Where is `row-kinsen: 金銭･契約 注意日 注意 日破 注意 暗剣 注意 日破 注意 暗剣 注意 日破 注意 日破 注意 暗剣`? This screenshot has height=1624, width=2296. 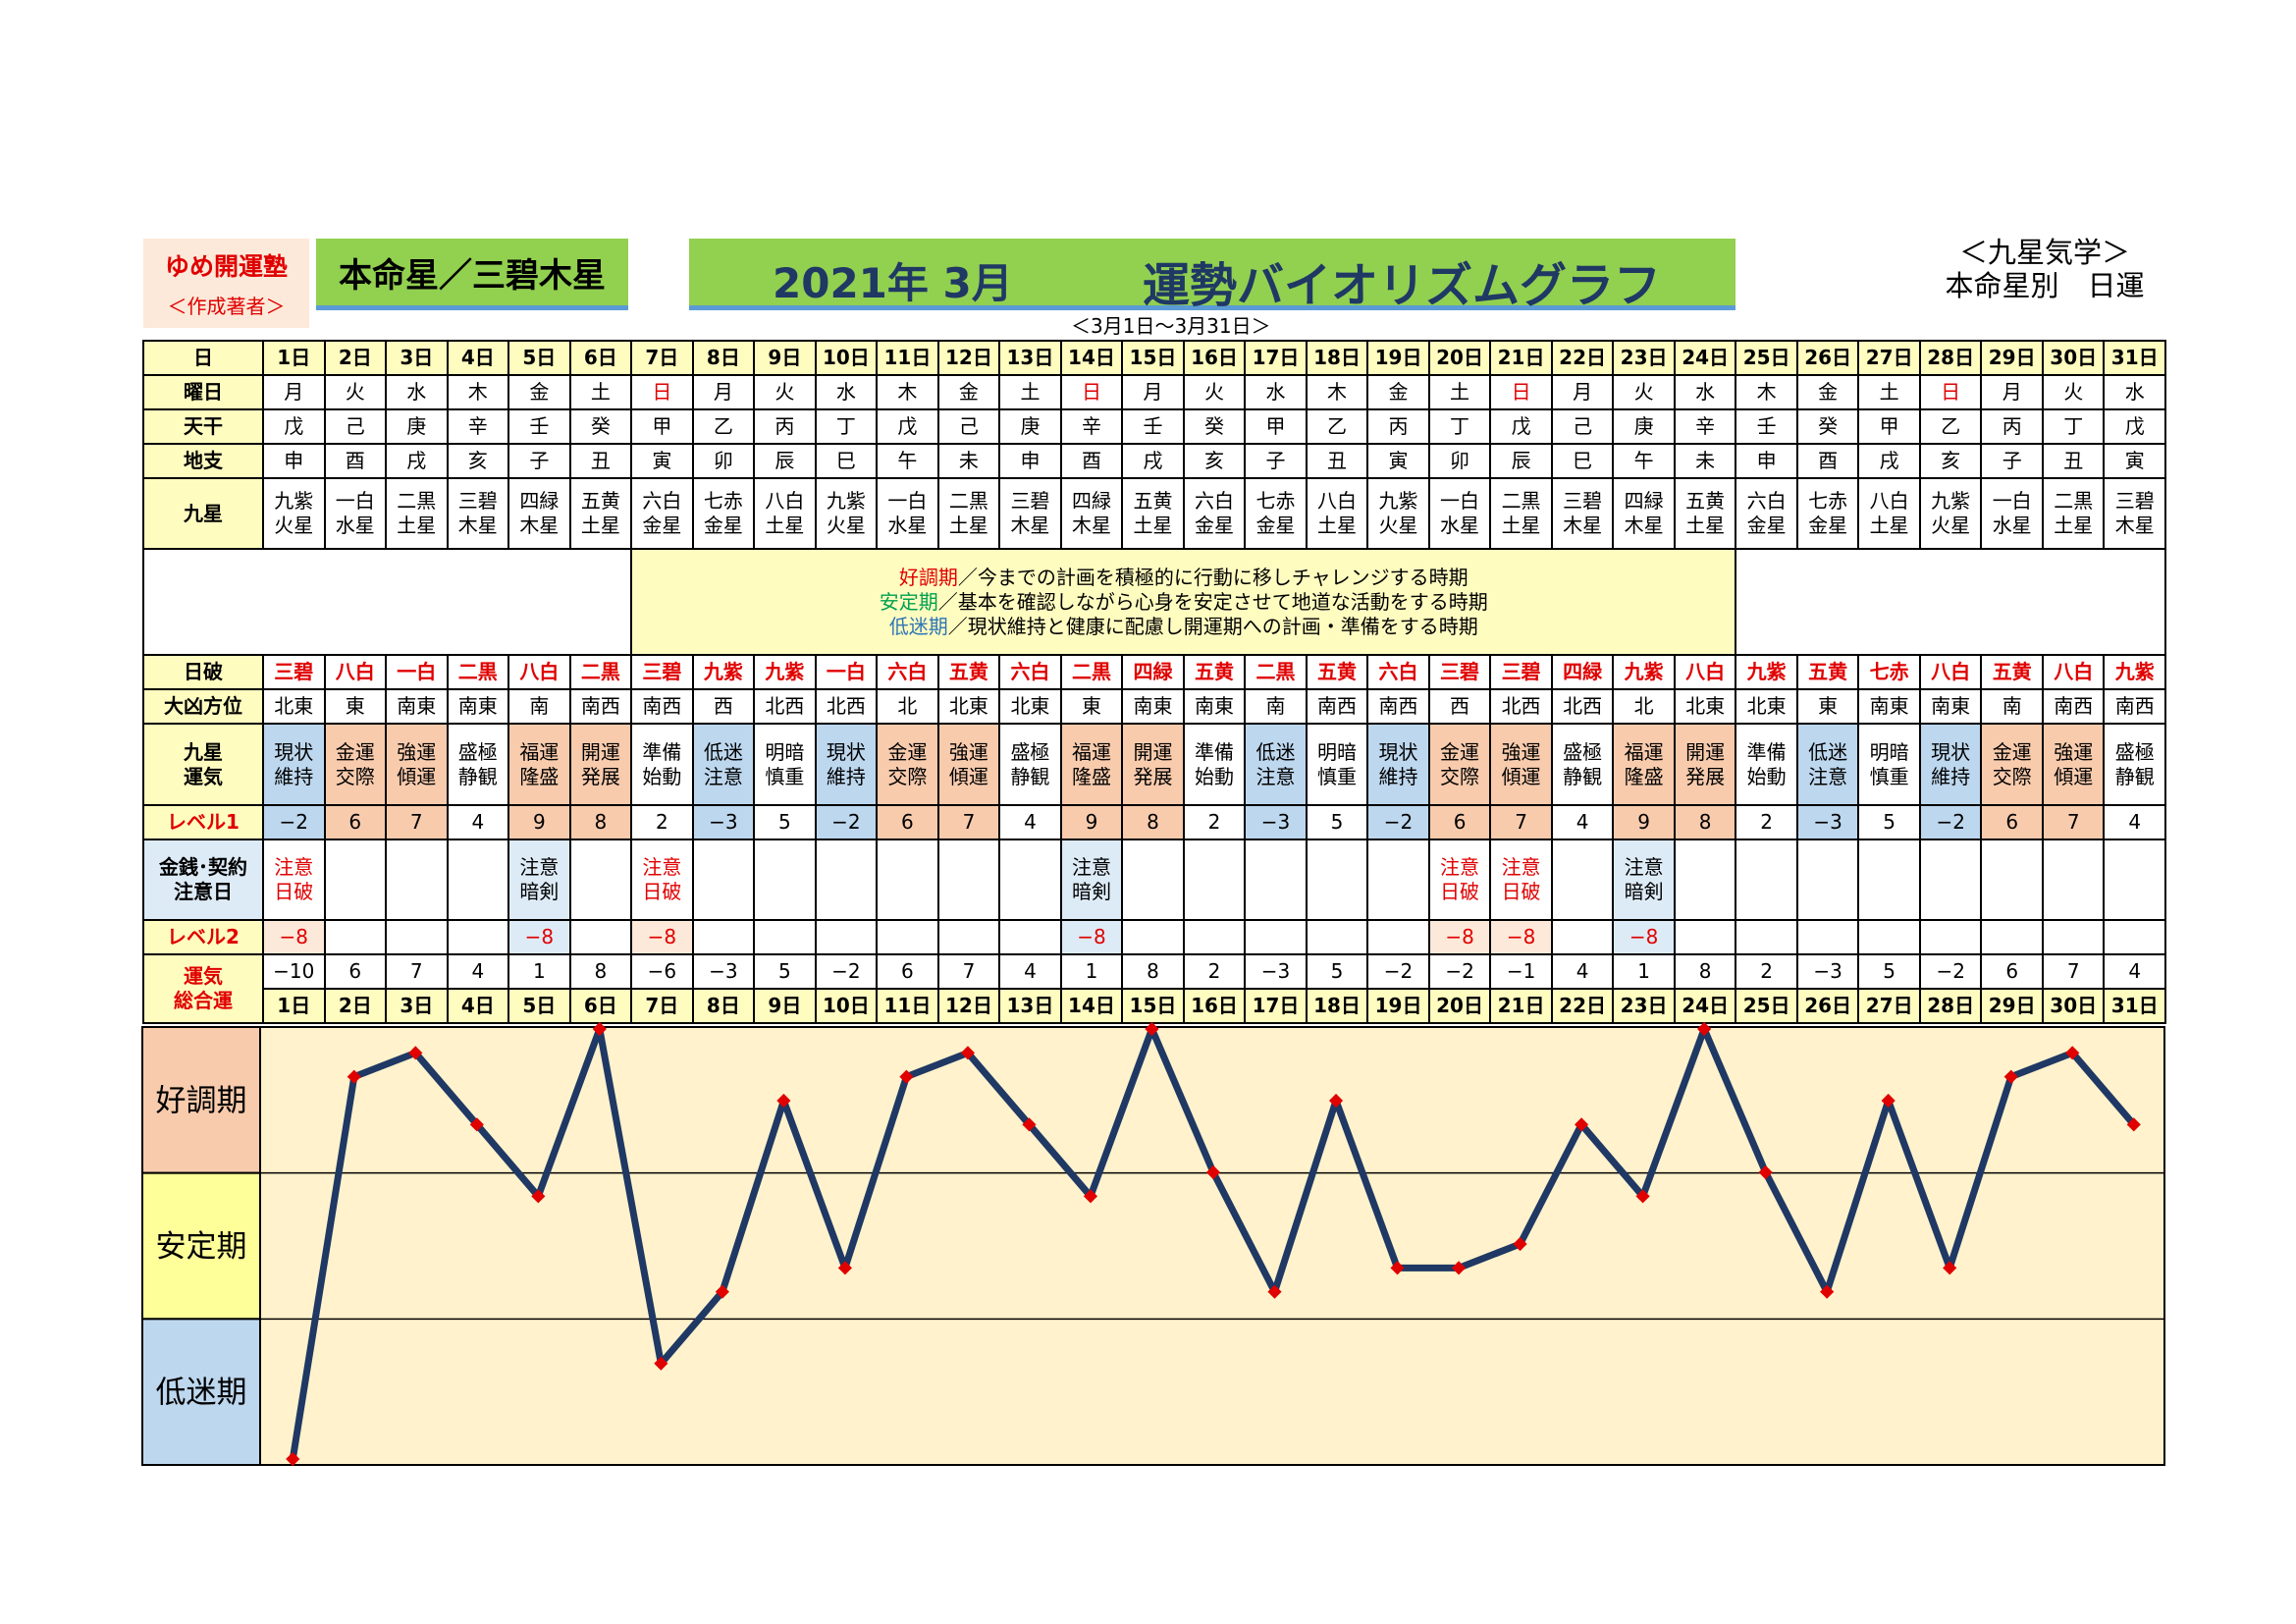 row-kinsen: 金銭･契約 注意日 注意 日破 注意 暗剣 注意 日破 注意 暗剣 注意 日破 注意 日破 注意 暗剣 is located at coordinates (1154, 880).